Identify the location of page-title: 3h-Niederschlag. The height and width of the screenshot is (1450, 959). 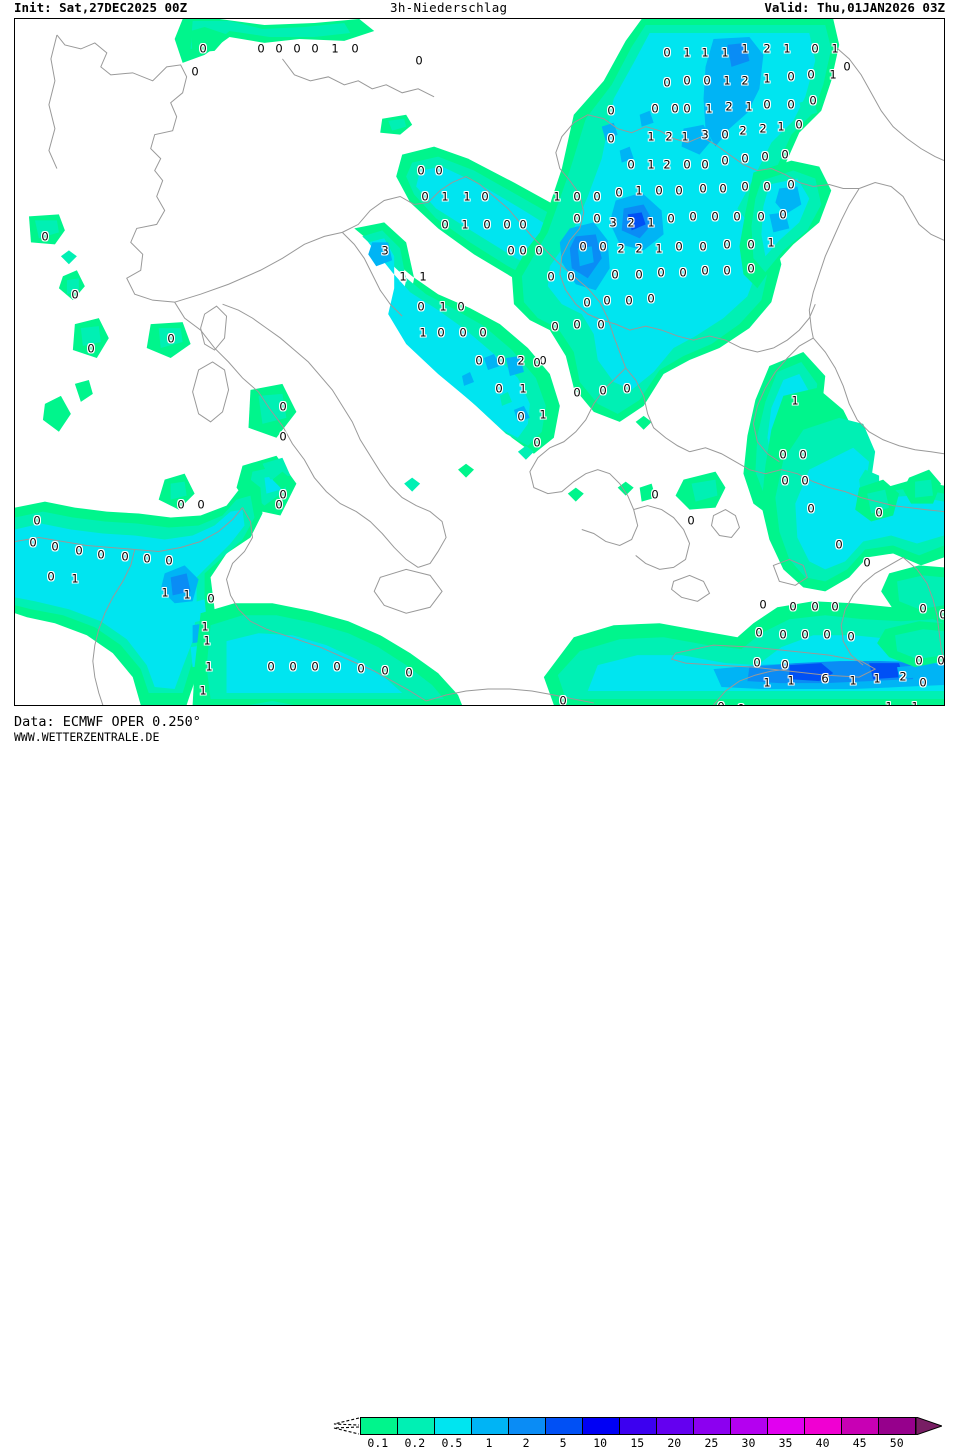
(449, 7).